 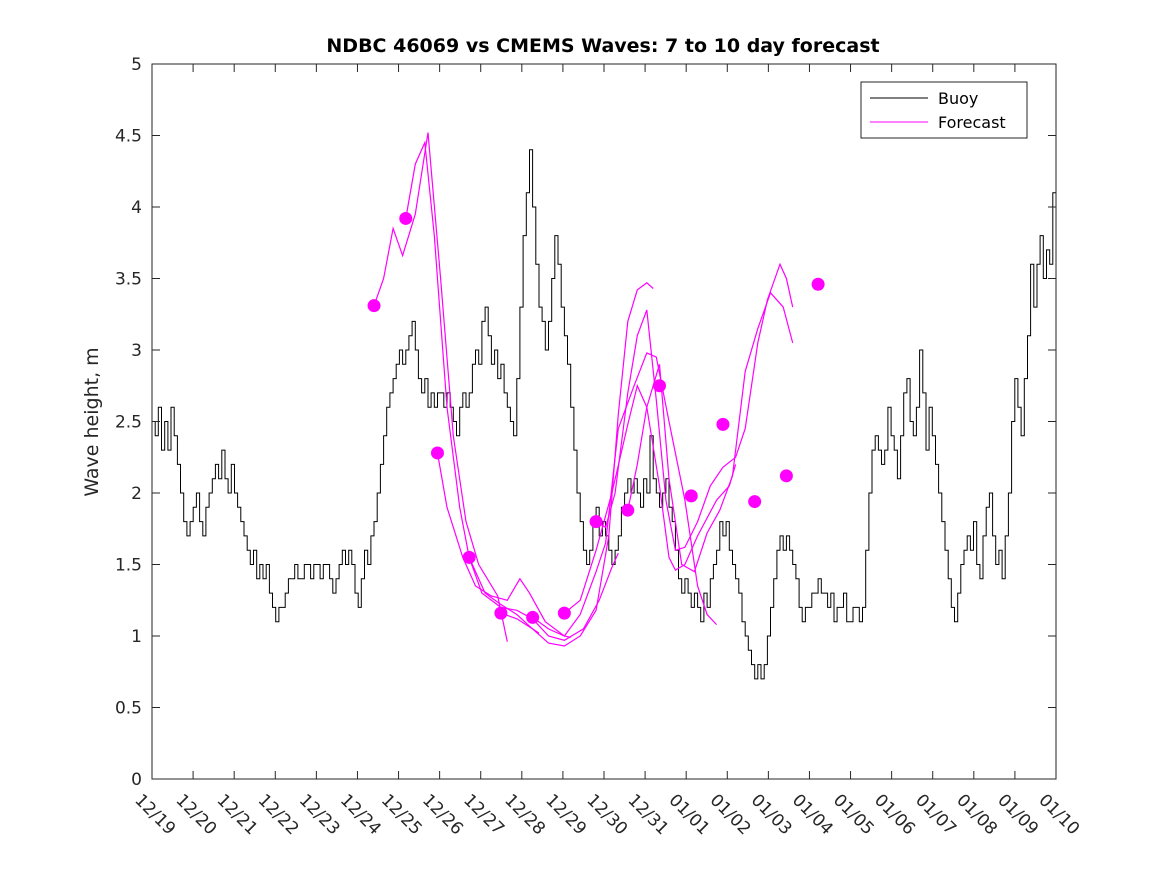 I want to click on legend-box, so click(x=944, y=110).